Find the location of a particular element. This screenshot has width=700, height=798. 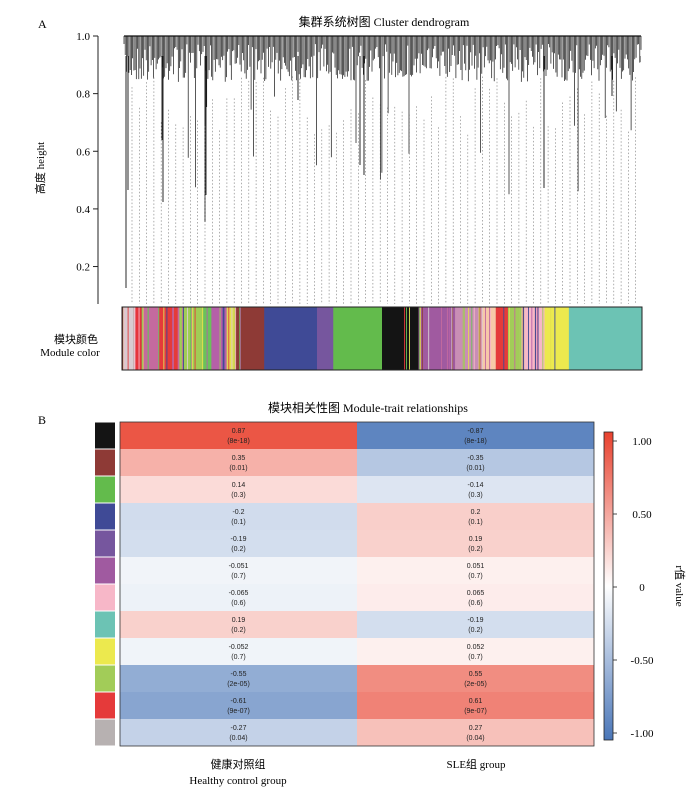

cell-p-value: (0.01) is located at coordinates (475, 468).